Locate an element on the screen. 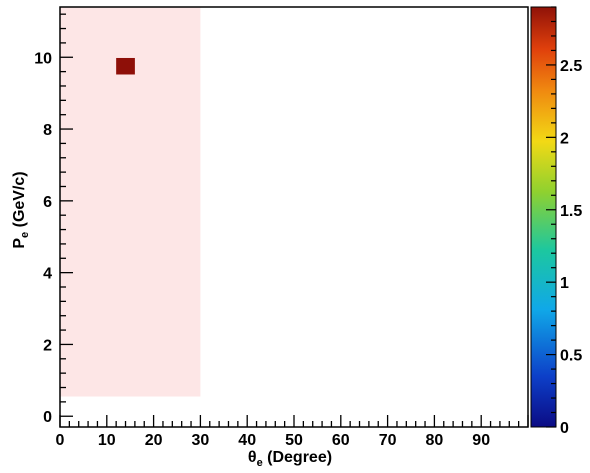  y-tick-label: 6 is located at coordinates (47, 202).